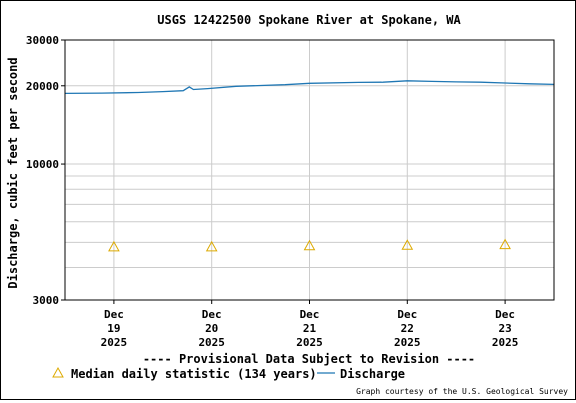 This screenshot has width=576, height=403. What do you see at coordinates (407, 328) in the screenshot?
I see `x-tick-label: 22` at bounding box center [407, 328].